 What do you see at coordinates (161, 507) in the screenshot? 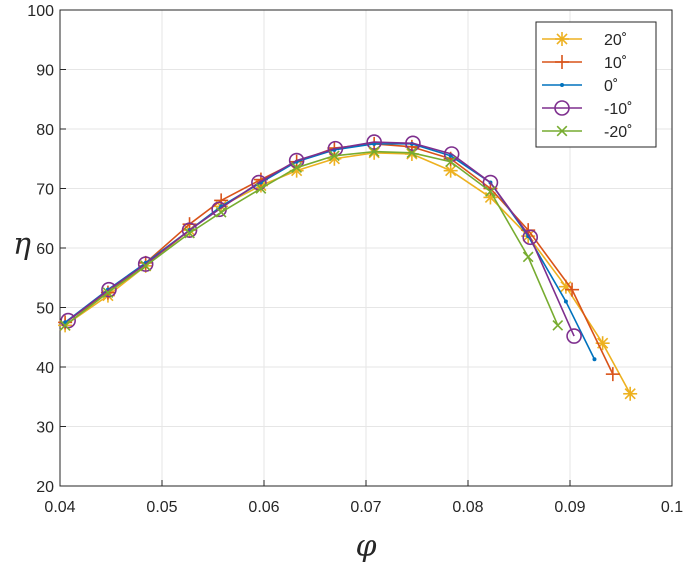
I see `x-tick-label: 0.05` at bounding box center [161, 507].